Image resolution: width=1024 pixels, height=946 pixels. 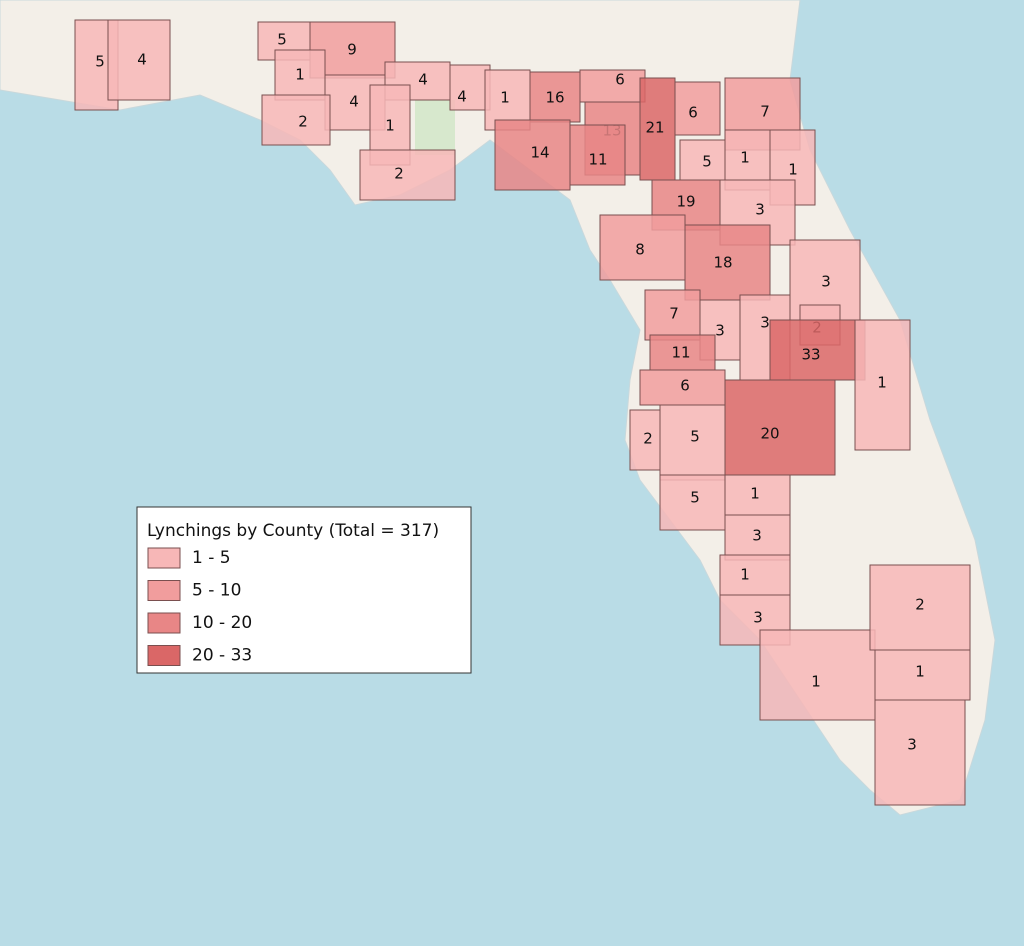 What do you see at coordinates (654, 128) in the screenshot?
I see `county-label: 21` at bounding box center [654, 128].